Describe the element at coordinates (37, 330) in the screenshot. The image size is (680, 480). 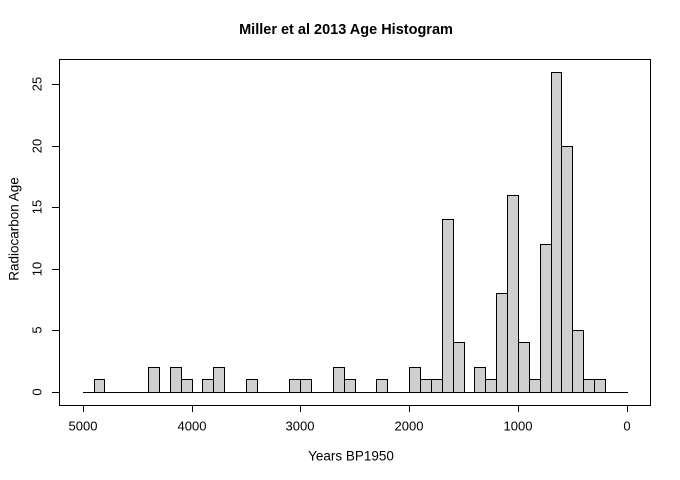
I see `y-tick-label: 5` at that location.